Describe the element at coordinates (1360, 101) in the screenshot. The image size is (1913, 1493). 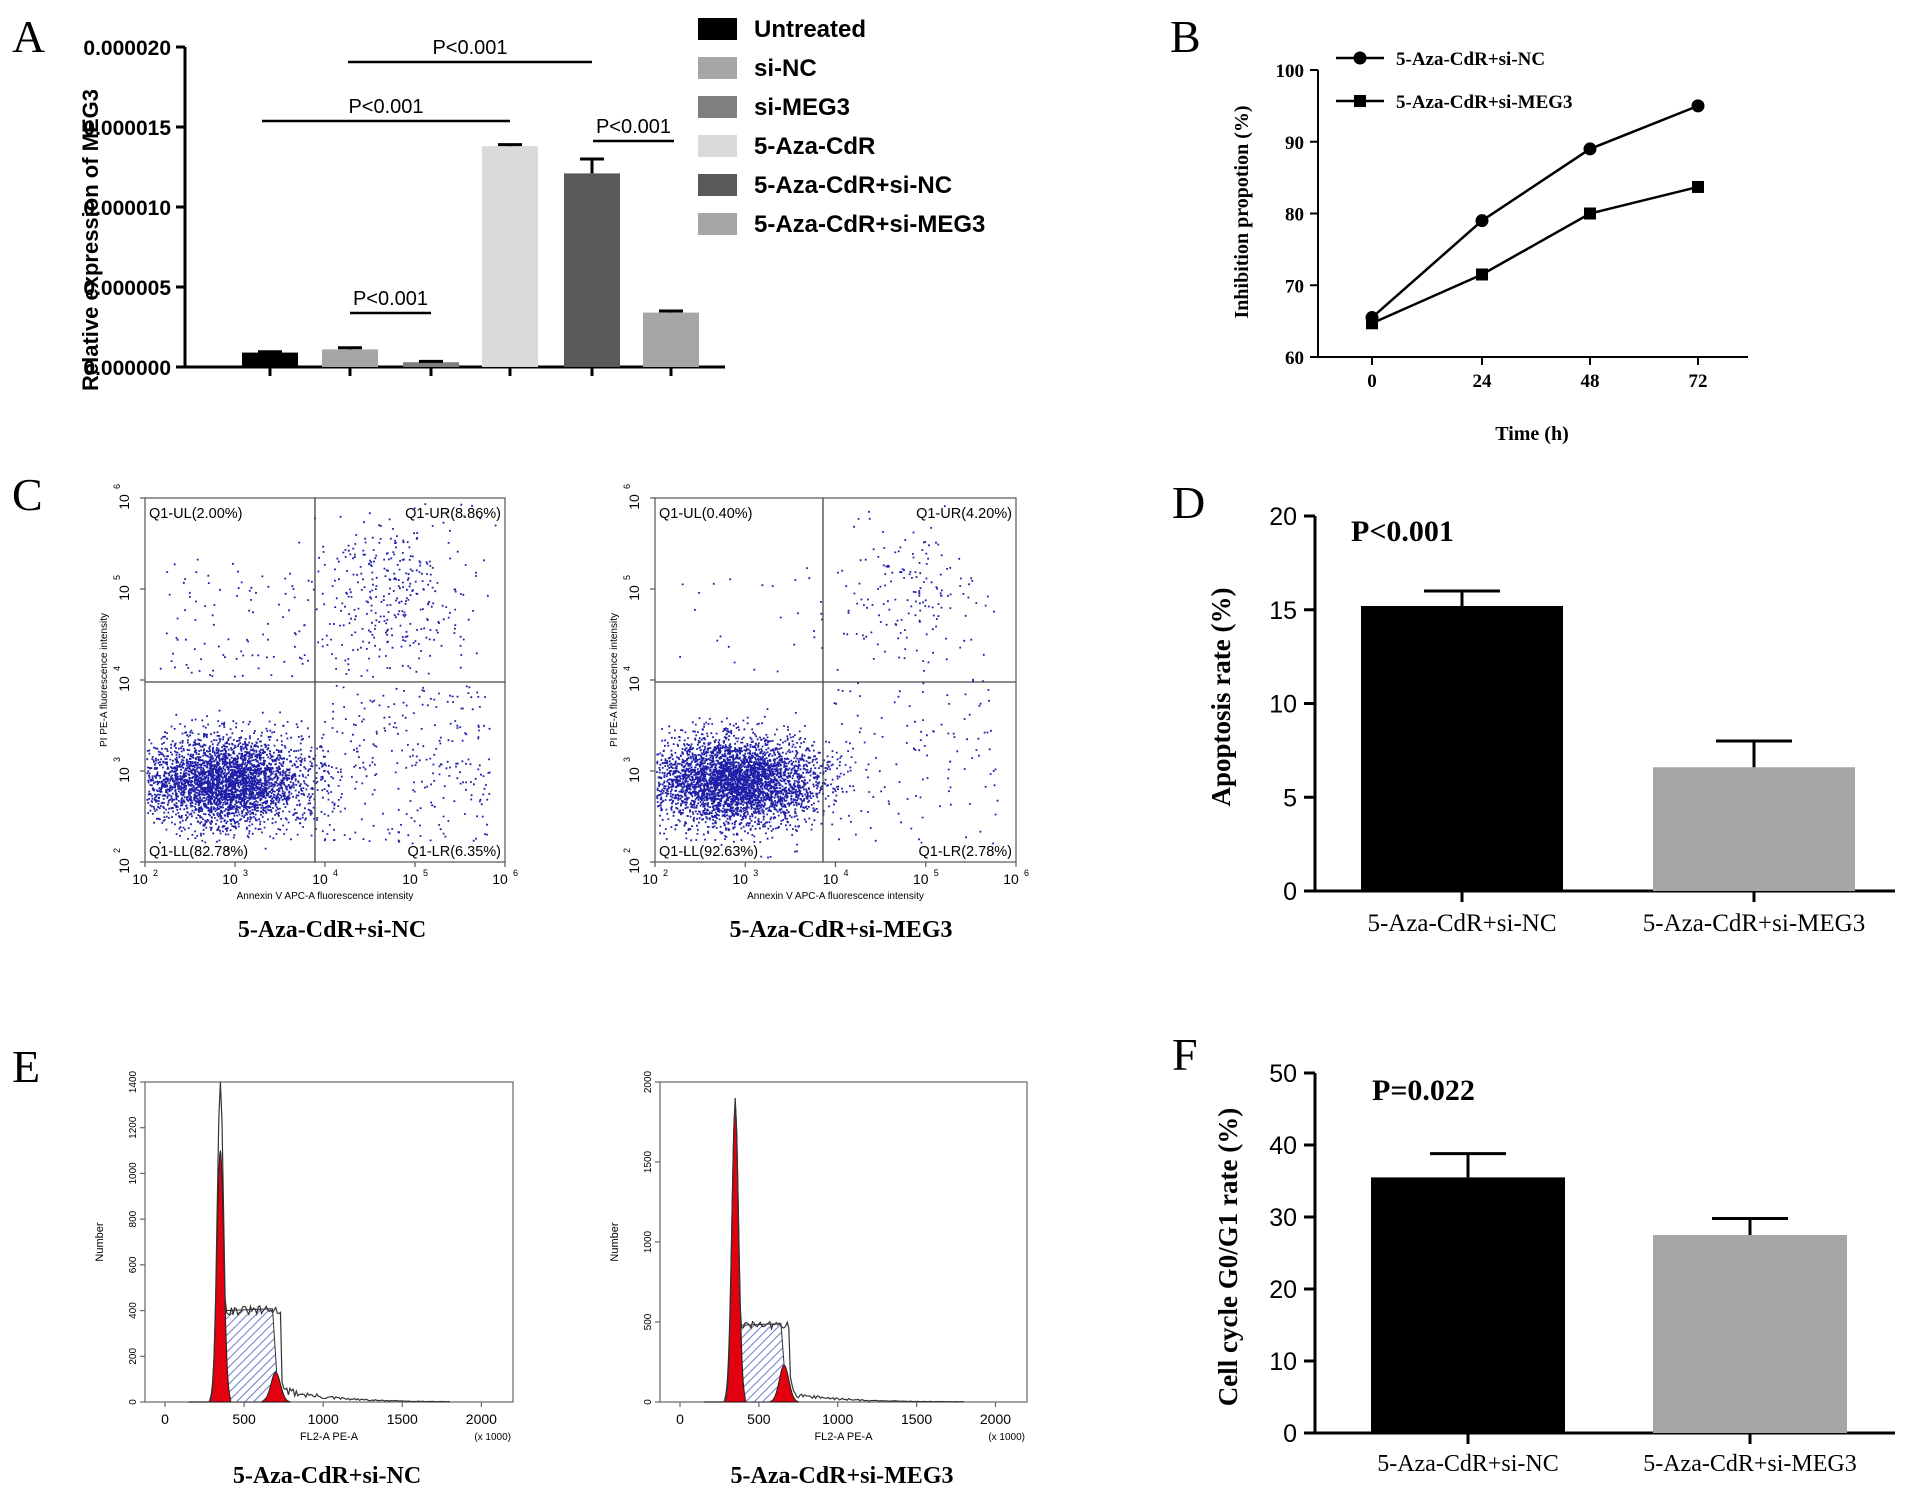
I see `b-legend-marker-square` at that location.